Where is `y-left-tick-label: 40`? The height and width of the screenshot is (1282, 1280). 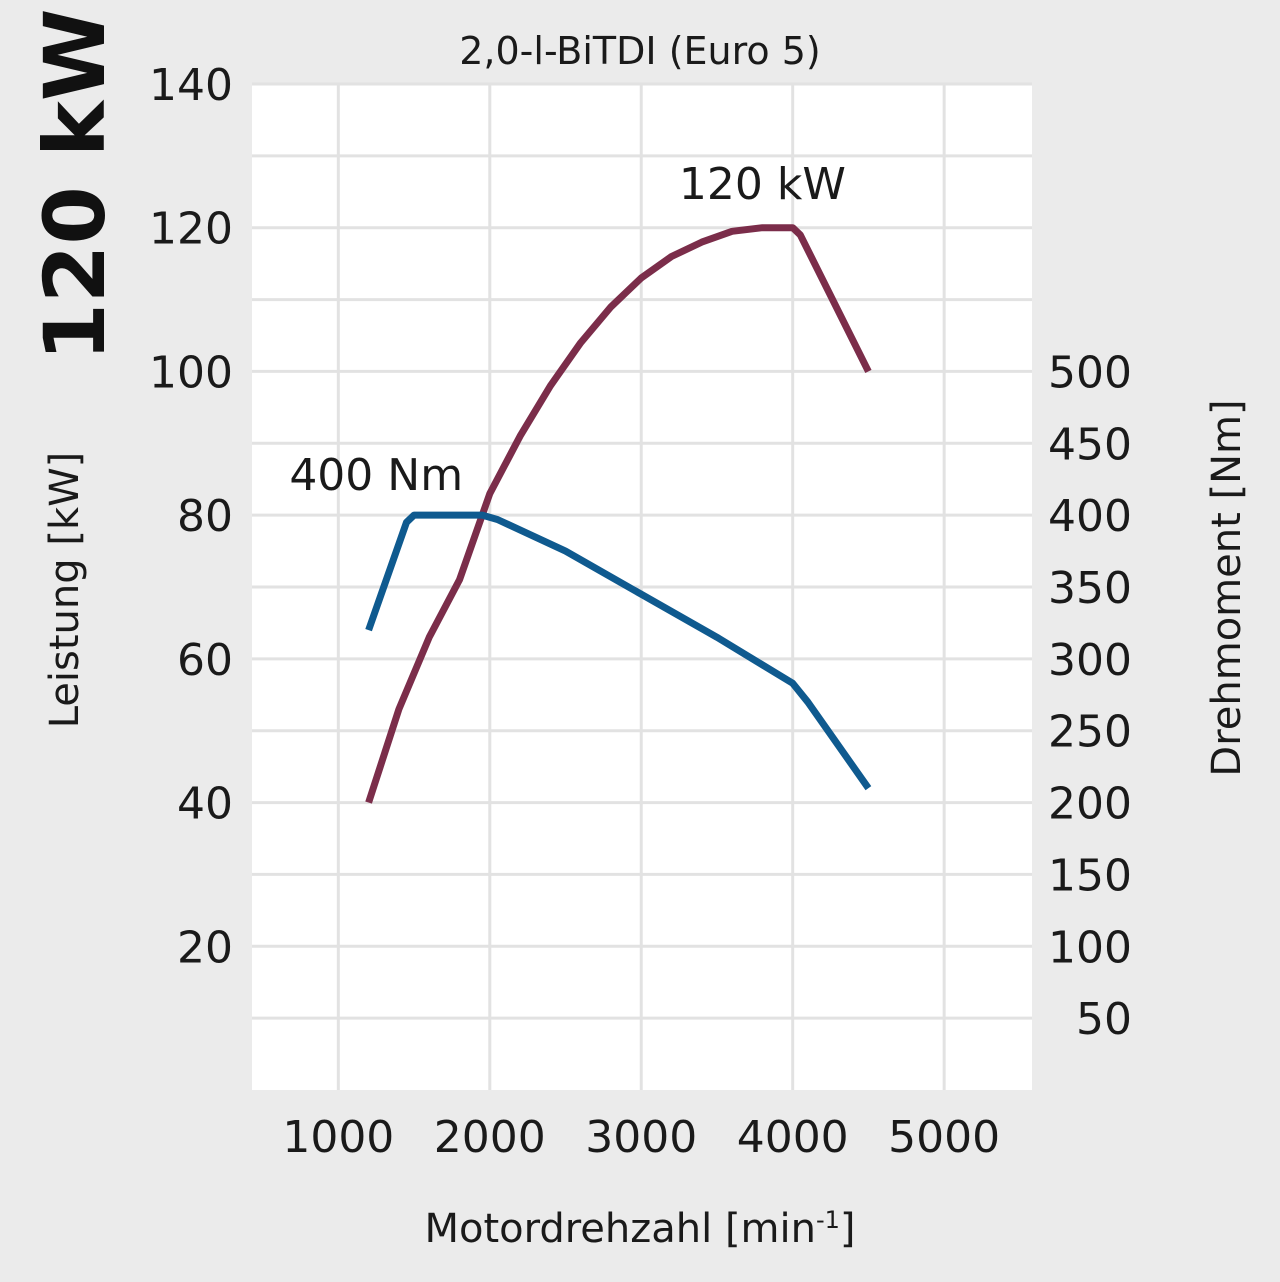
y-left-tick-label: 40 is located at coordinates (205, 804).